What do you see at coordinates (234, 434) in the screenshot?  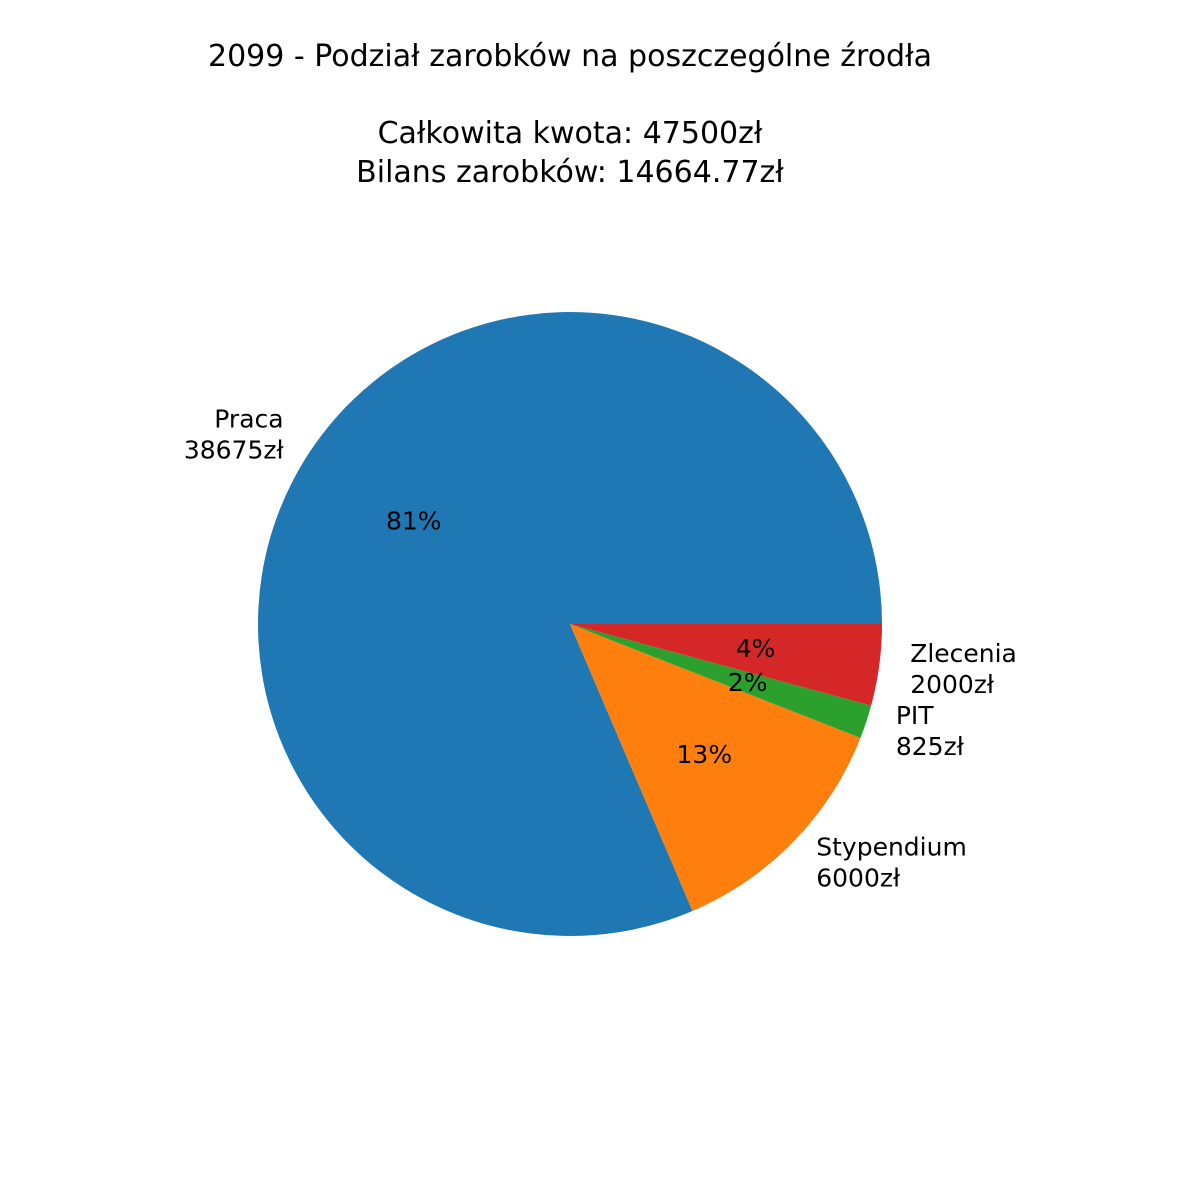 I see `slice-label-praca: Praca 38675zł` at bounding box center [234, 434].